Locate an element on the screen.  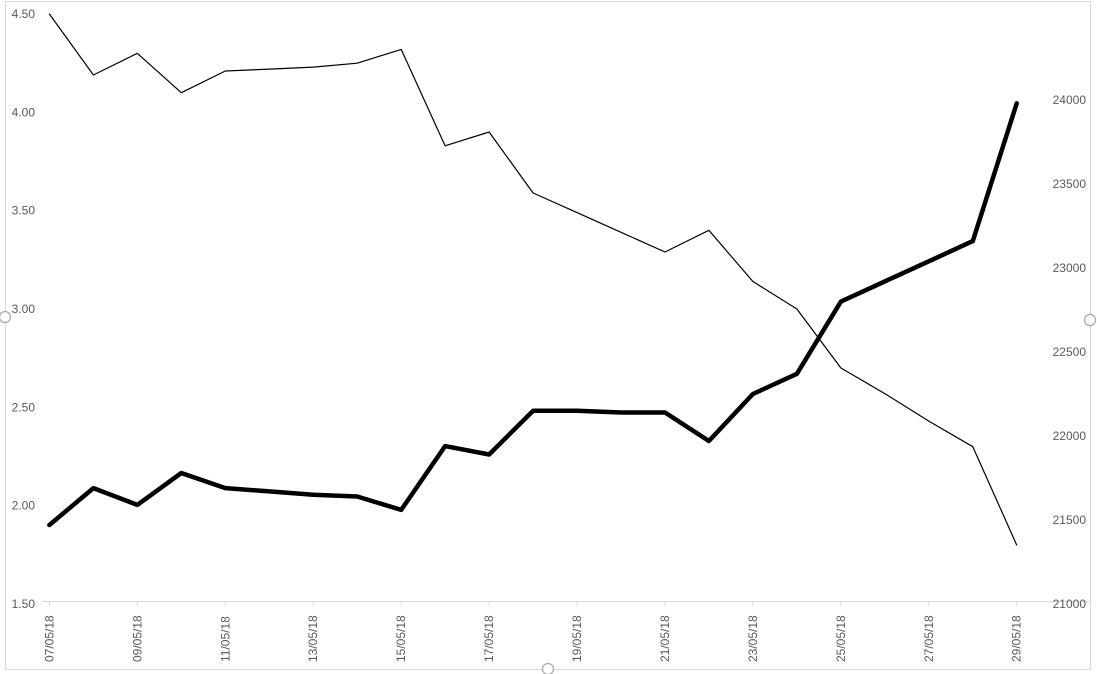
left-axis-tick-label: 3.50 is located at coordinates (24, 211).